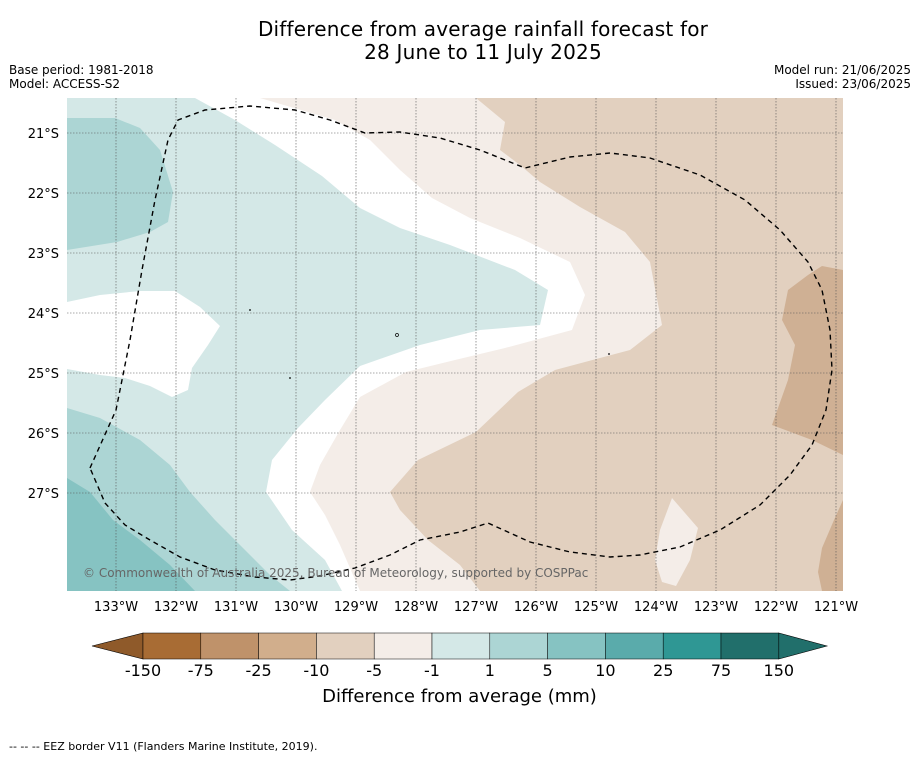  I want to click on longitude-label: 124°W, so click(656, 607).